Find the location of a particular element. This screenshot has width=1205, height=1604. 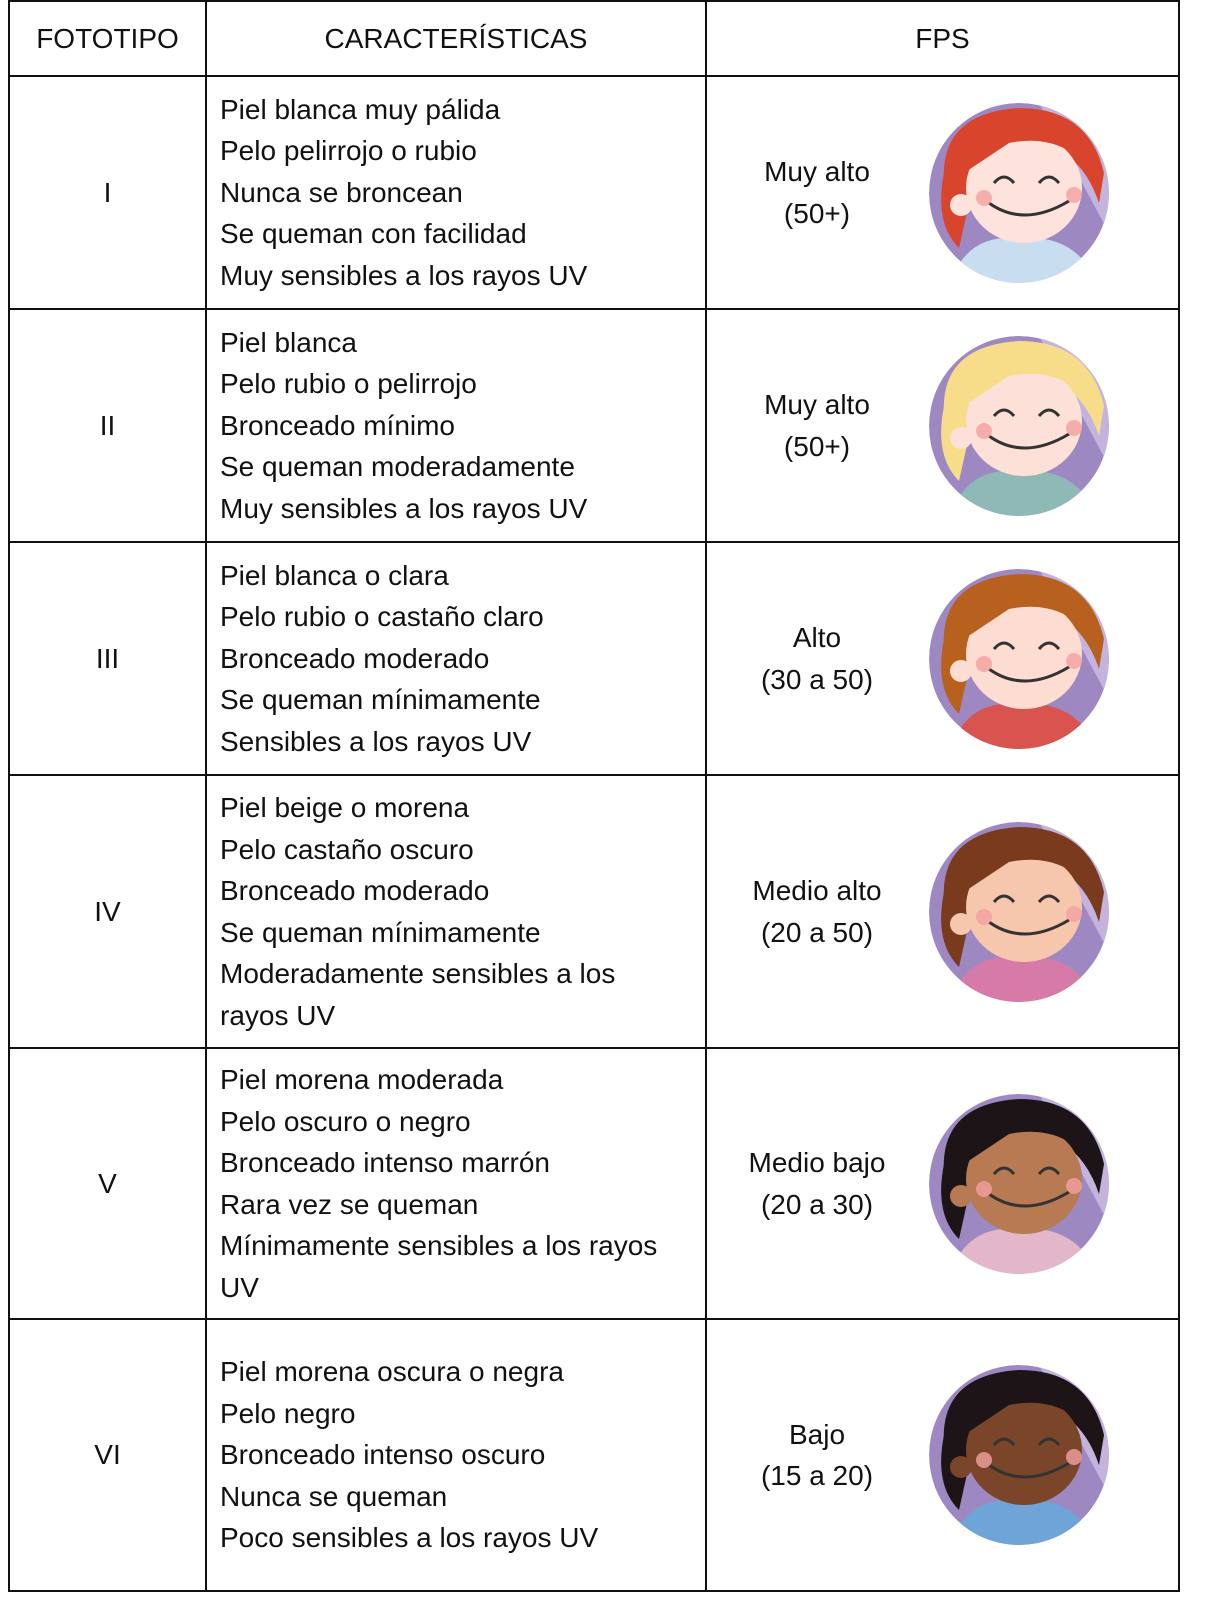

fps-line: (20 a 50) is located at coordinates (817, 932).